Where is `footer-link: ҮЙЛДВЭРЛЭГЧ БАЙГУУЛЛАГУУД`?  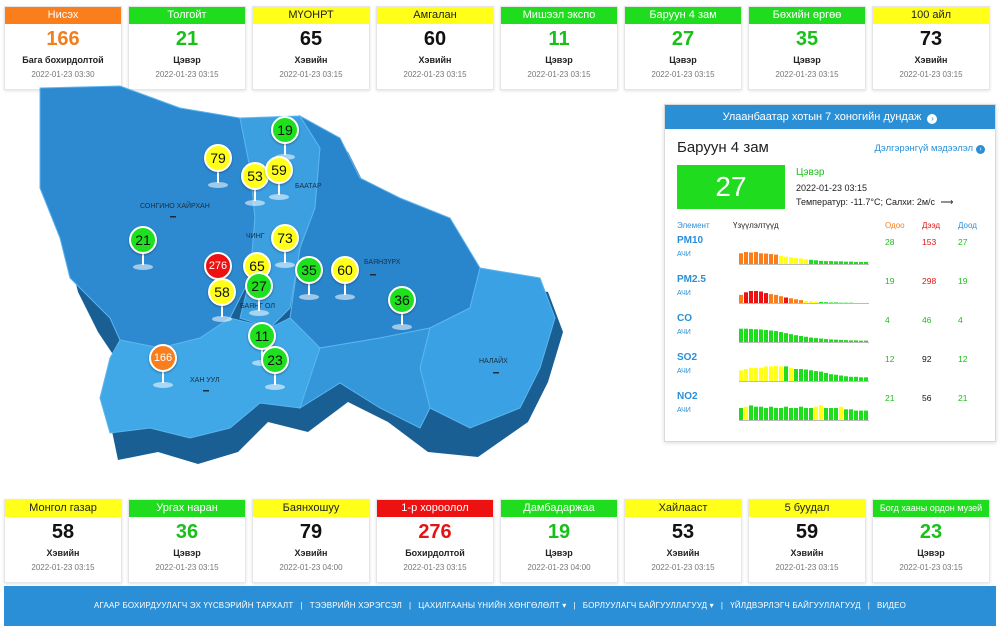
footer-link: ҮЙЛДВЭРЛЭГЧ БАЙГУУЛЛАГУУД is located at coordinates (795, 605).